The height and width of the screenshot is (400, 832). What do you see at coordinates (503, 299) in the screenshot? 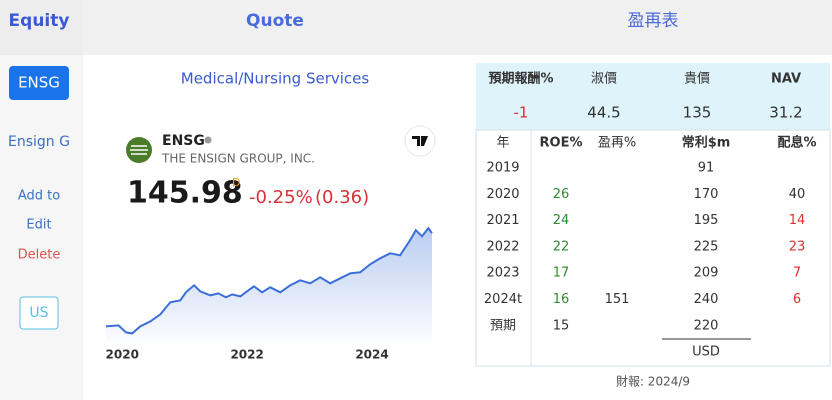
I see `table-cell: 2024t` at bounding box center [503, 299].